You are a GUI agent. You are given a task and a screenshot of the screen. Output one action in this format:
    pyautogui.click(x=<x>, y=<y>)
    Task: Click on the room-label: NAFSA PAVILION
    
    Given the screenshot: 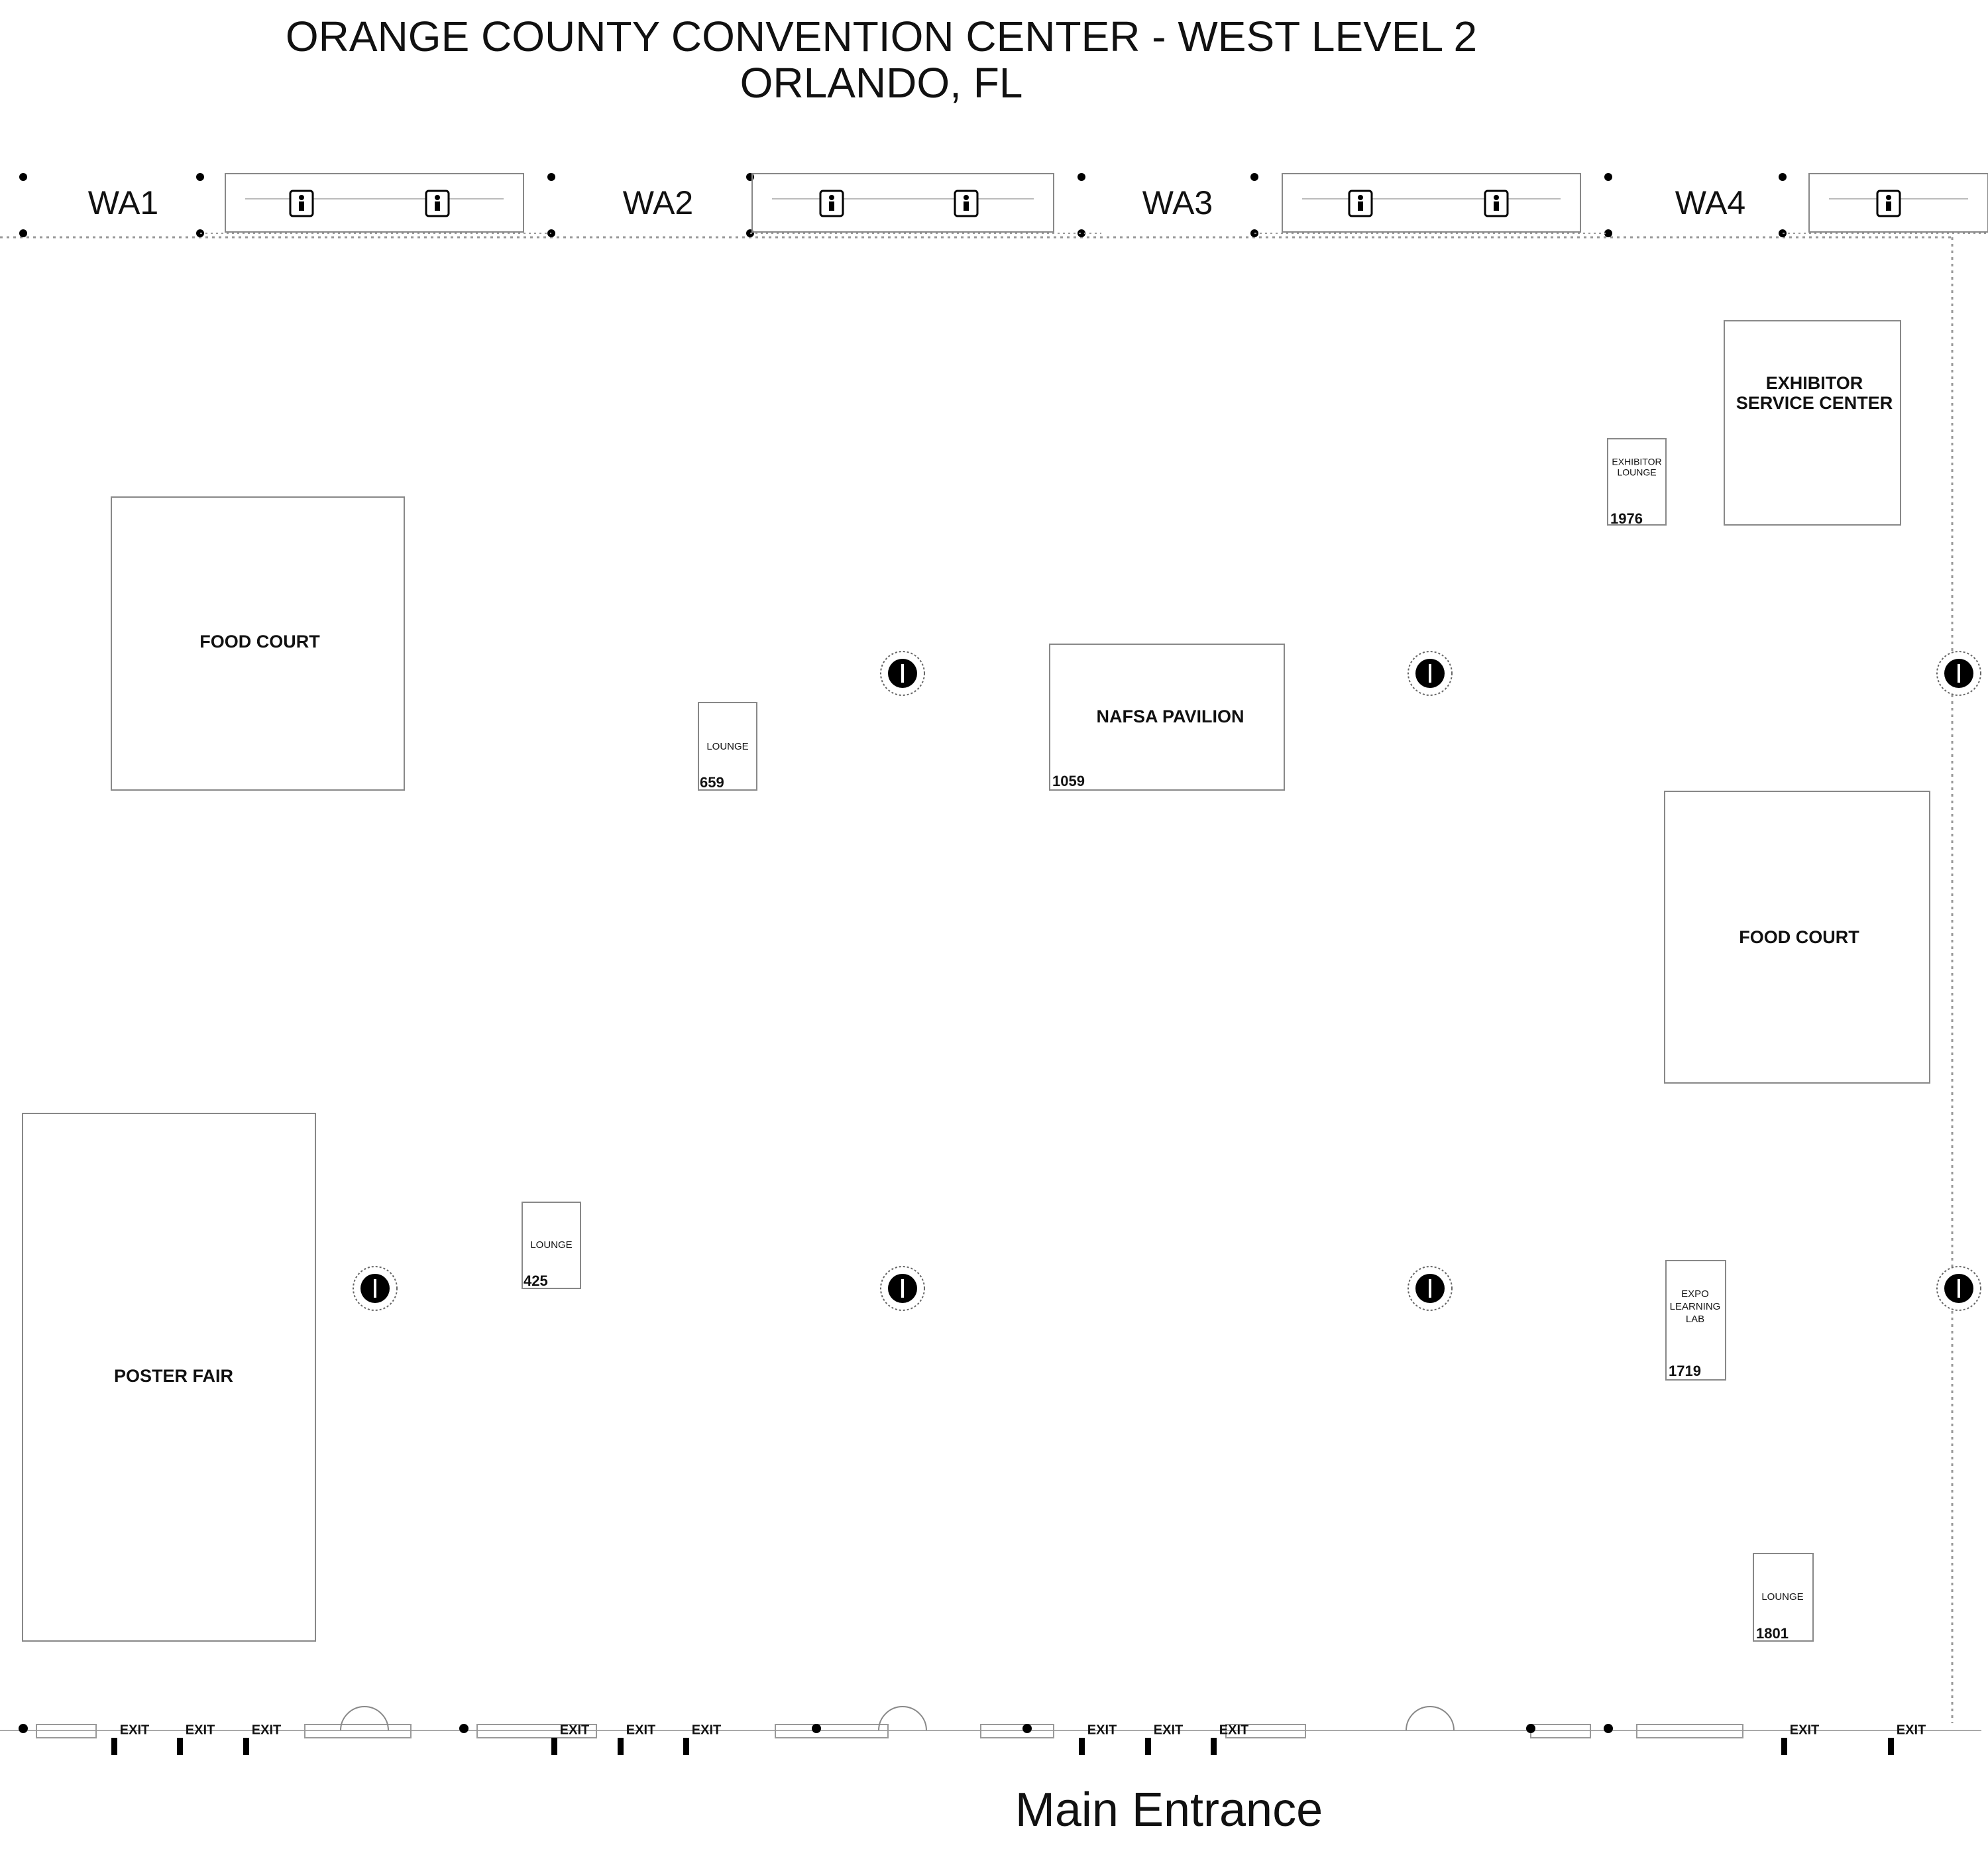 What is the action you would take?
    pyautogui.click(x=1170, y=717)
    